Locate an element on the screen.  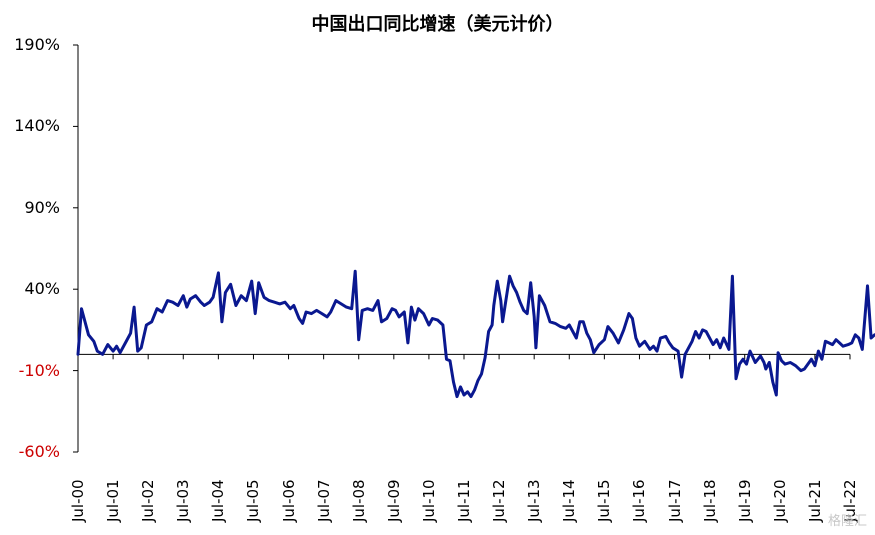
x-tick-label: Jul-16 is located at coordinates (639, 500).